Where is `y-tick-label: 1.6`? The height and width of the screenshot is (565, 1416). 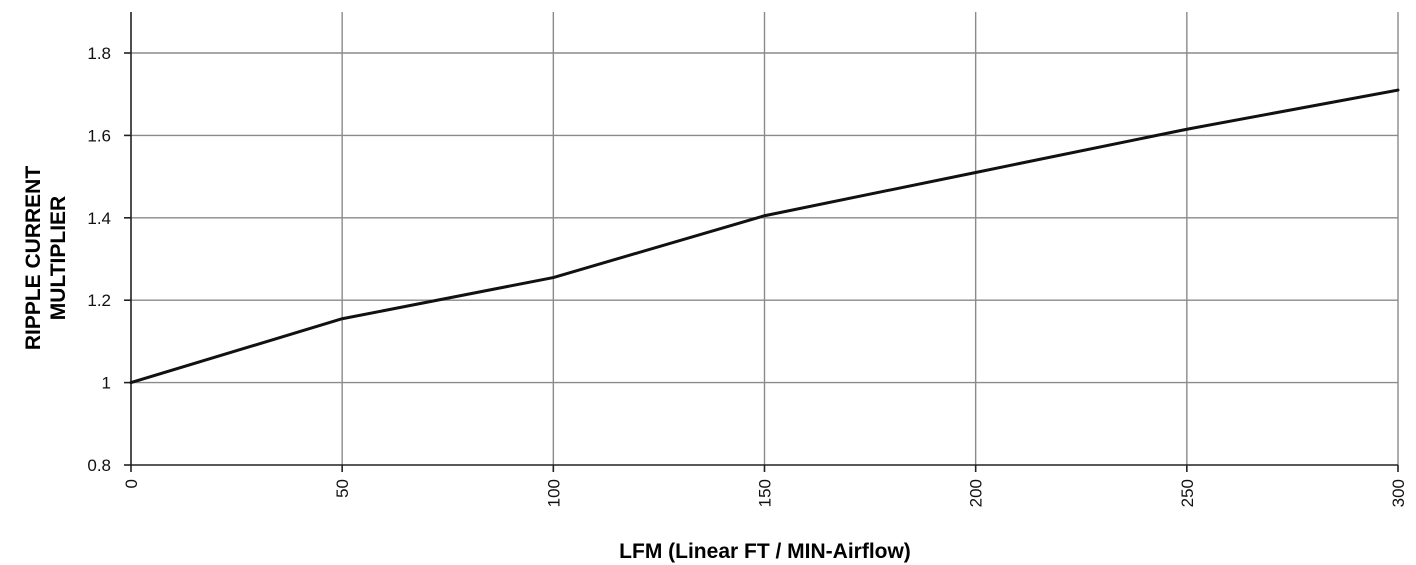 y-tick-label: 1.6 is located at coordinates (99, 135).